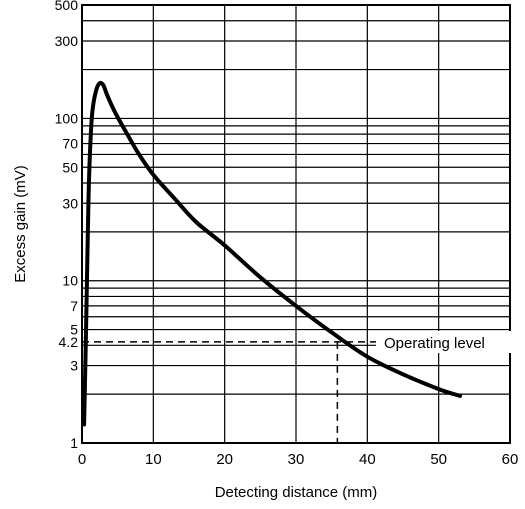 Image resolution: width=525 pixels, height=509 pixels. What do you see at coordinates (69, 342) in the screenshot?
I see `y-tick-label: 4.2` at bounding box center [69, 342].